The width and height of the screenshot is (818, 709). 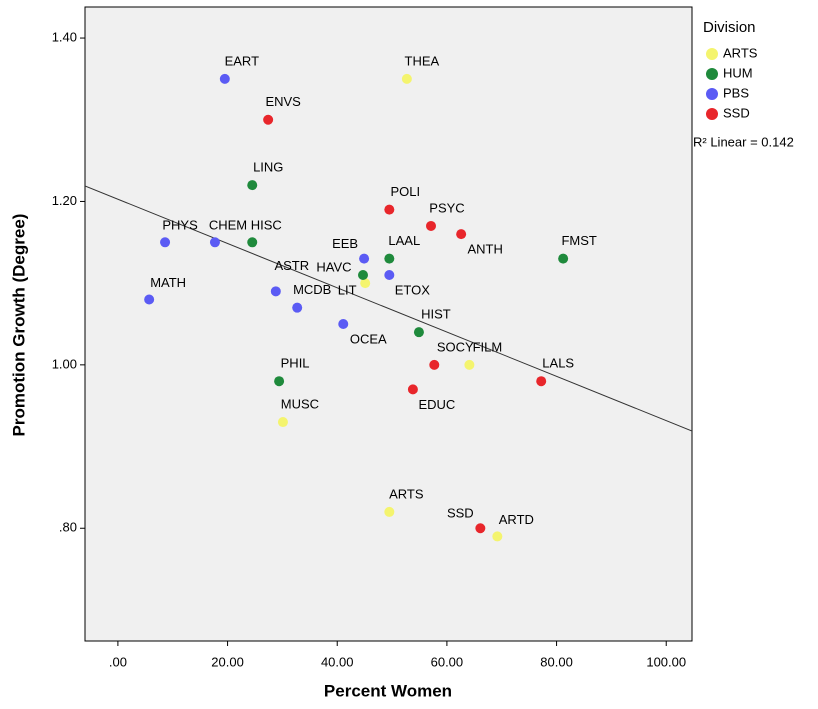 I want to click on point-label: THEA, so click(x=422, y=60).